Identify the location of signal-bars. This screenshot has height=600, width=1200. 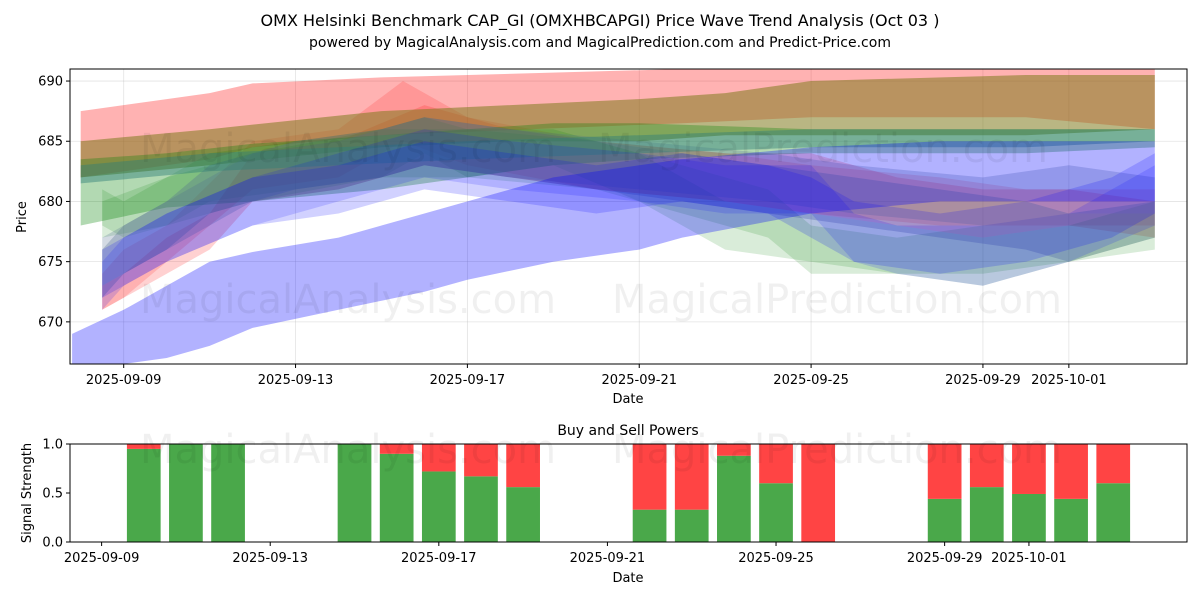
(628, 493).